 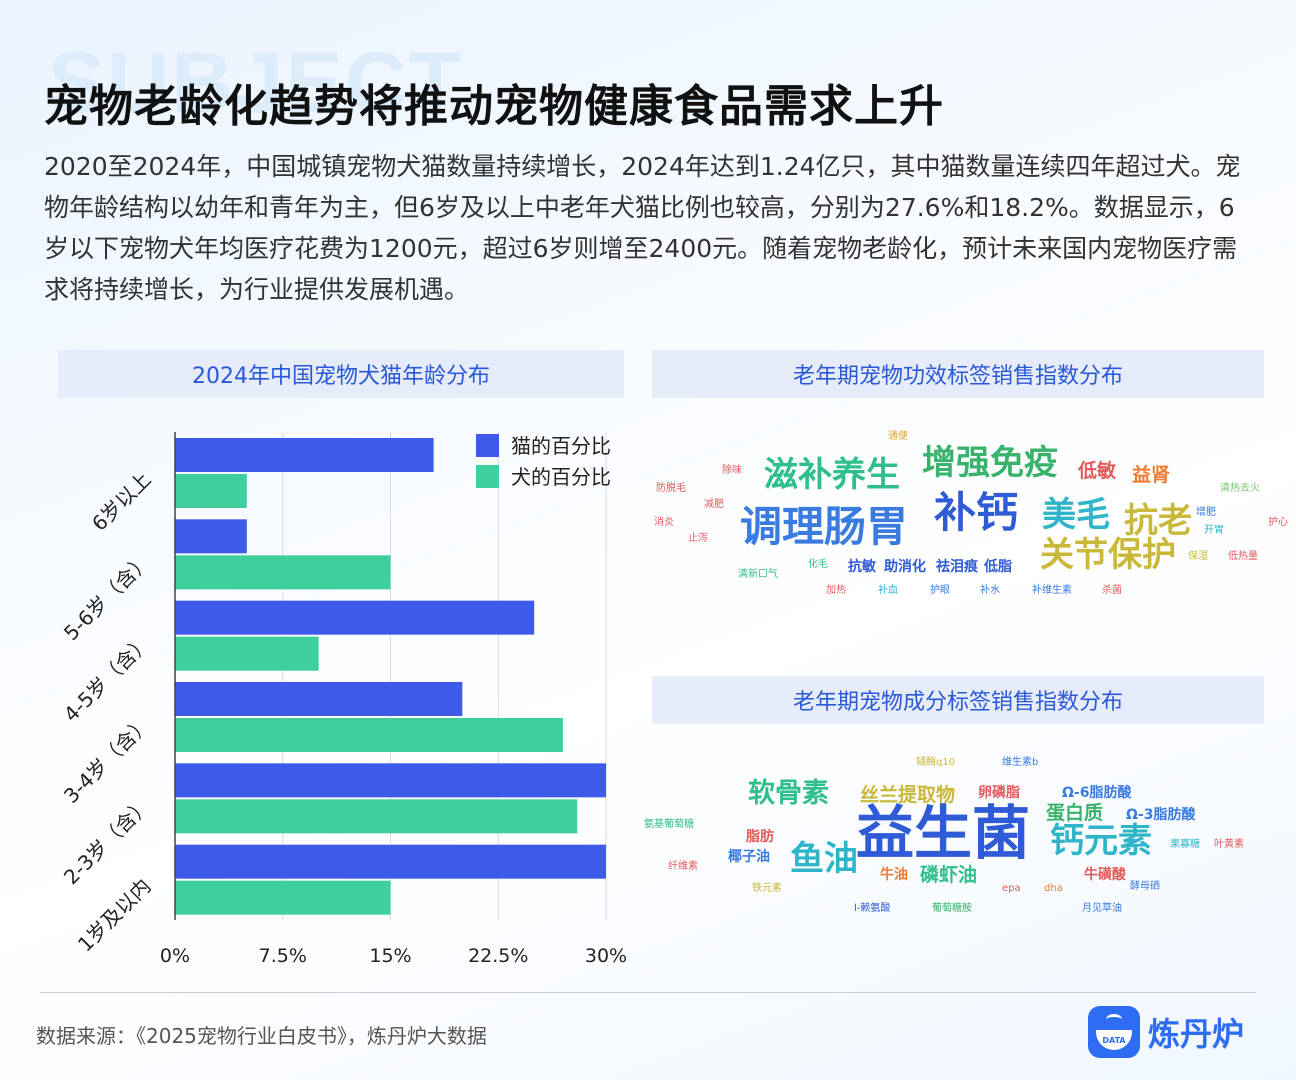 I want to click on cloud-word: epa, so click(x=1011, y=888).